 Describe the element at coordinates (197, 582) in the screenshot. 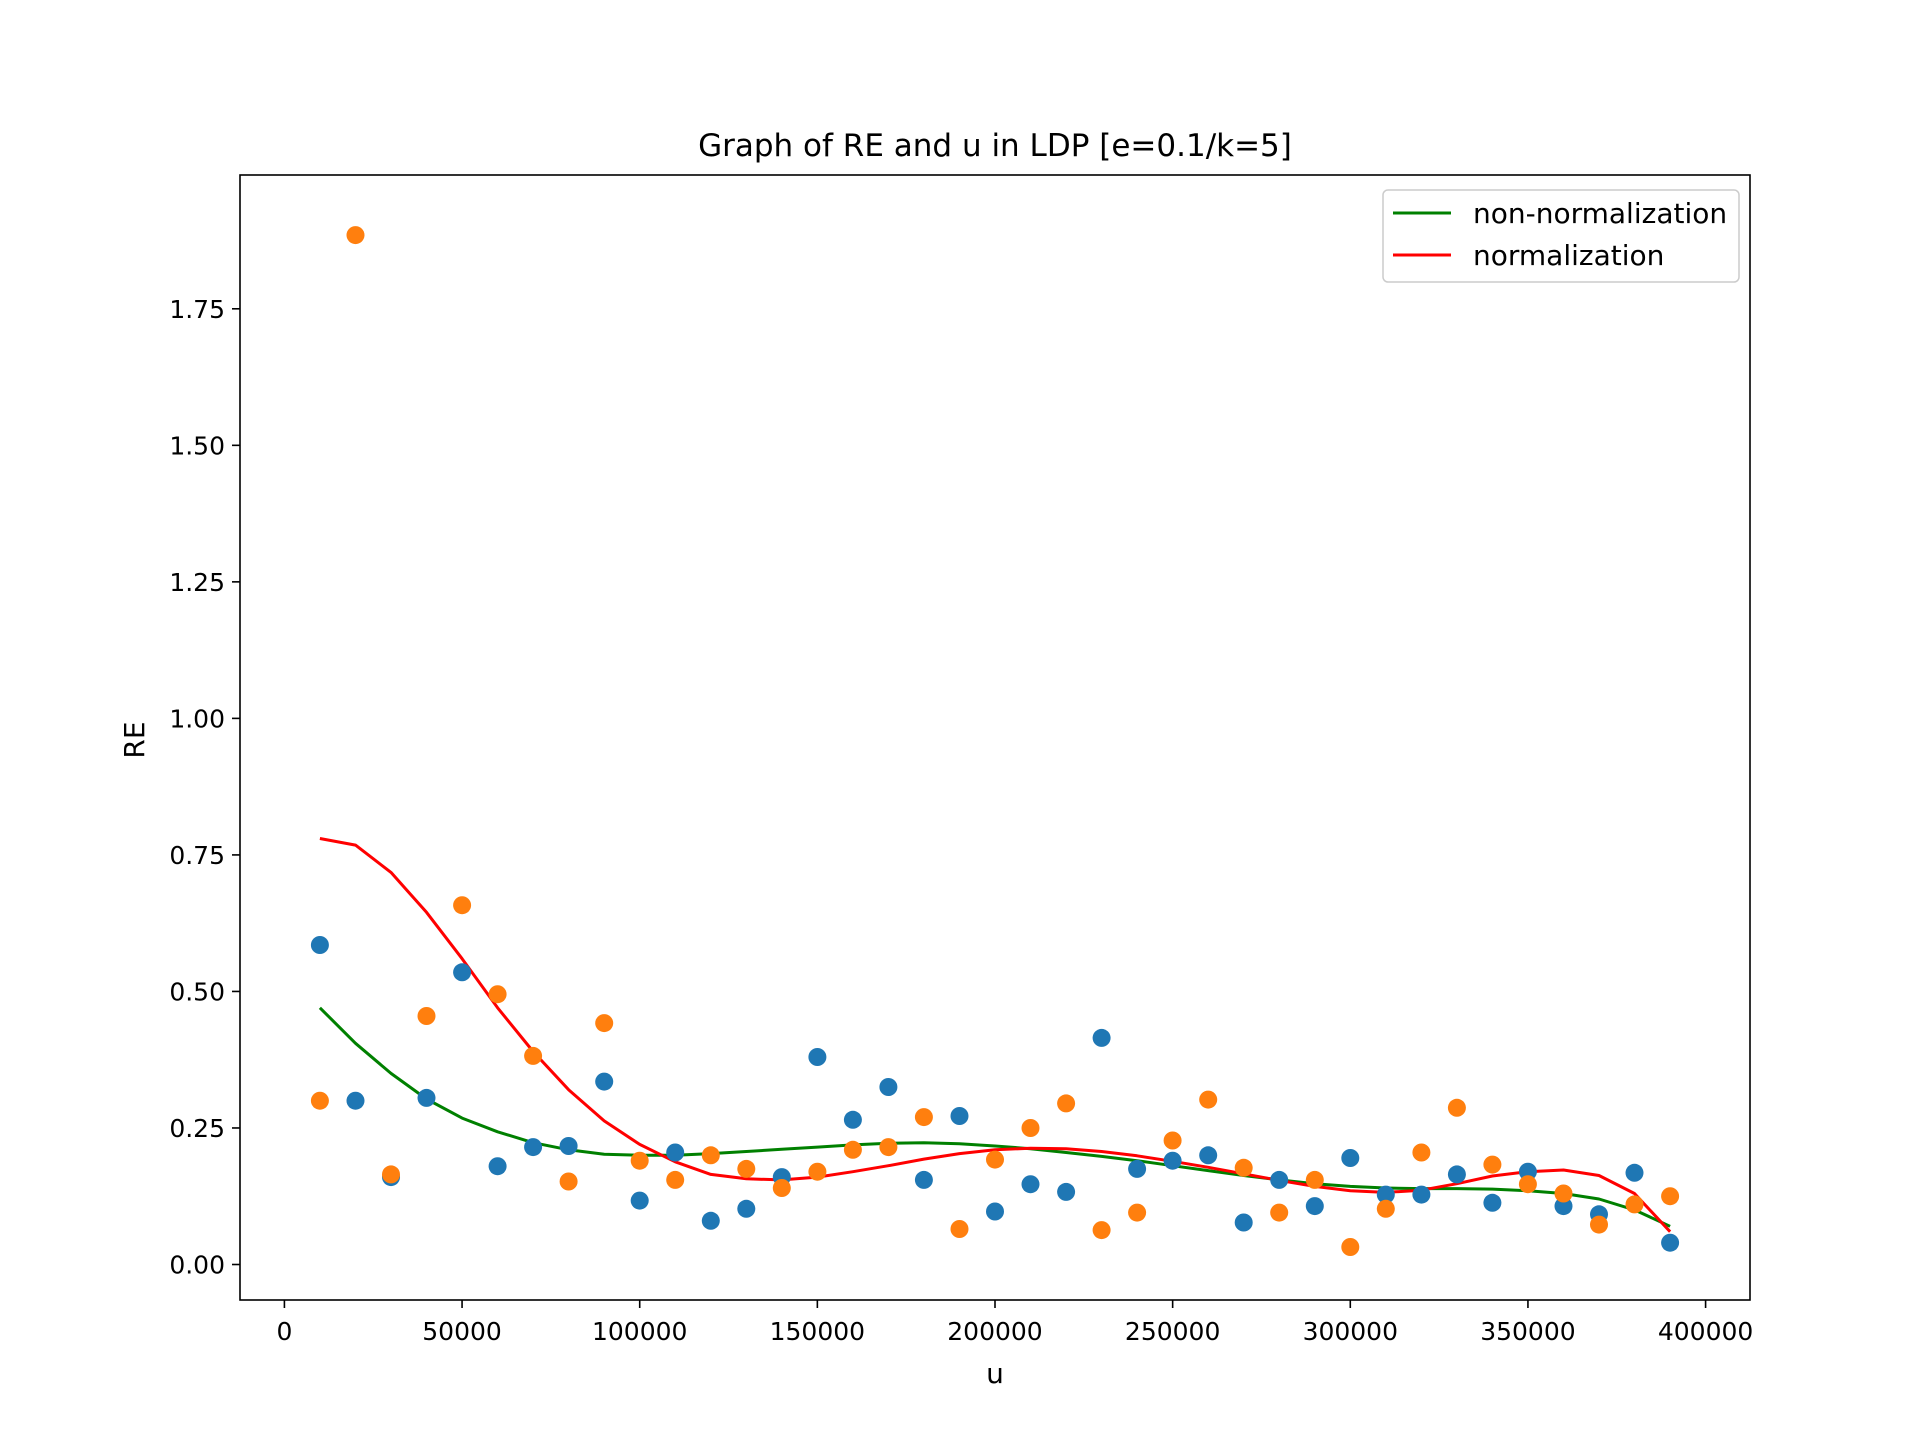

I see `y-tick-label: 1.25` at that location.